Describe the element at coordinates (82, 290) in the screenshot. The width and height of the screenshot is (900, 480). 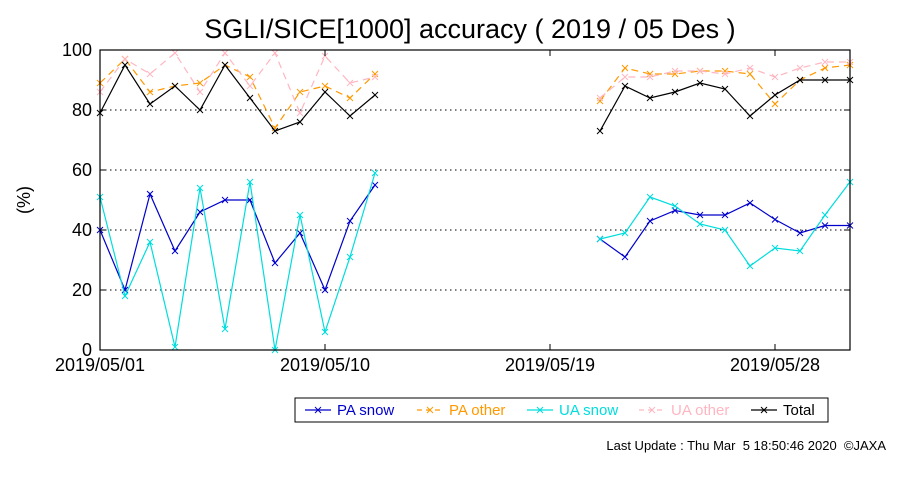
I see `y-tick-label: 20` at that location.